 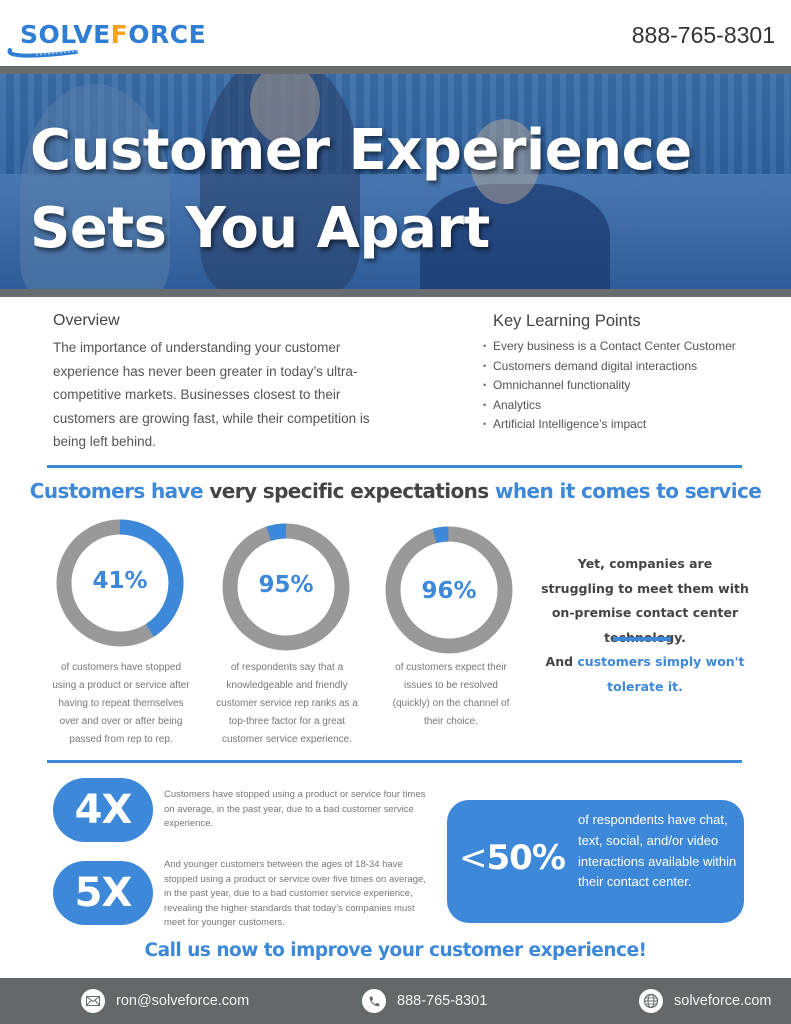 What do you see at coordinates (442, 1001) in the screenshot?
I see `footer-phone: 888-765-8301` at bounding box center [442, 1001].